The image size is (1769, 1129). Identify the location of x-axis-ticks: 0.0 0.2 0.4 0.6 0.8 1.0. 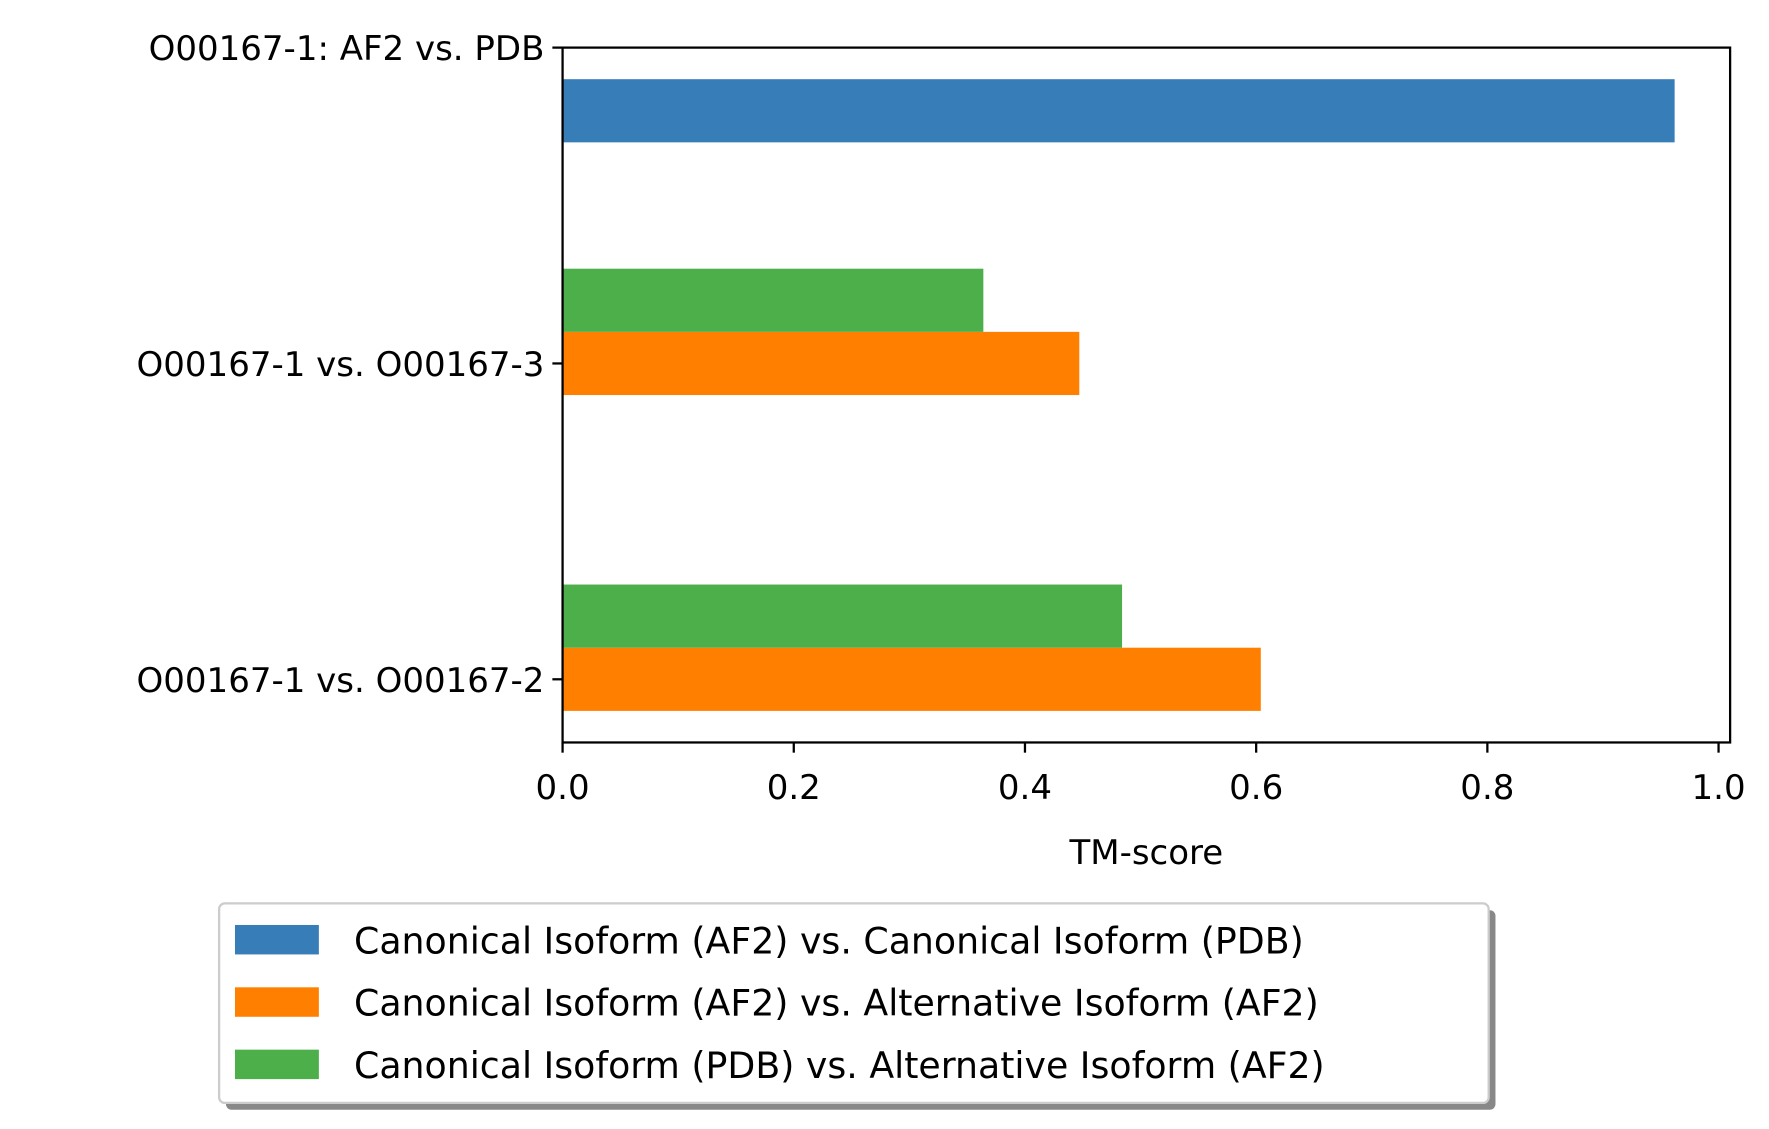
(1141, 775).